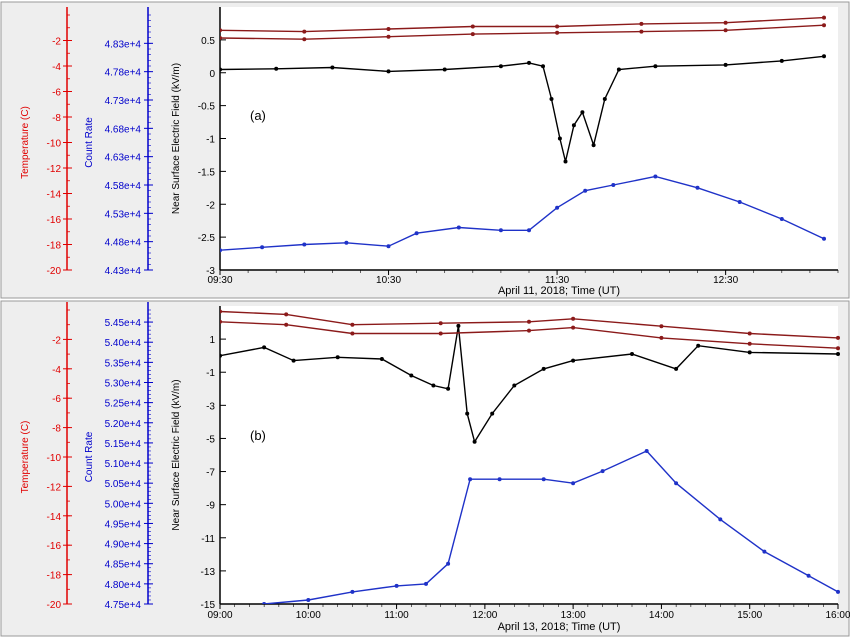 The image size is (850, 643). I want to click on count-rate-tick-label: 4.58e+4, so click(123, 186).